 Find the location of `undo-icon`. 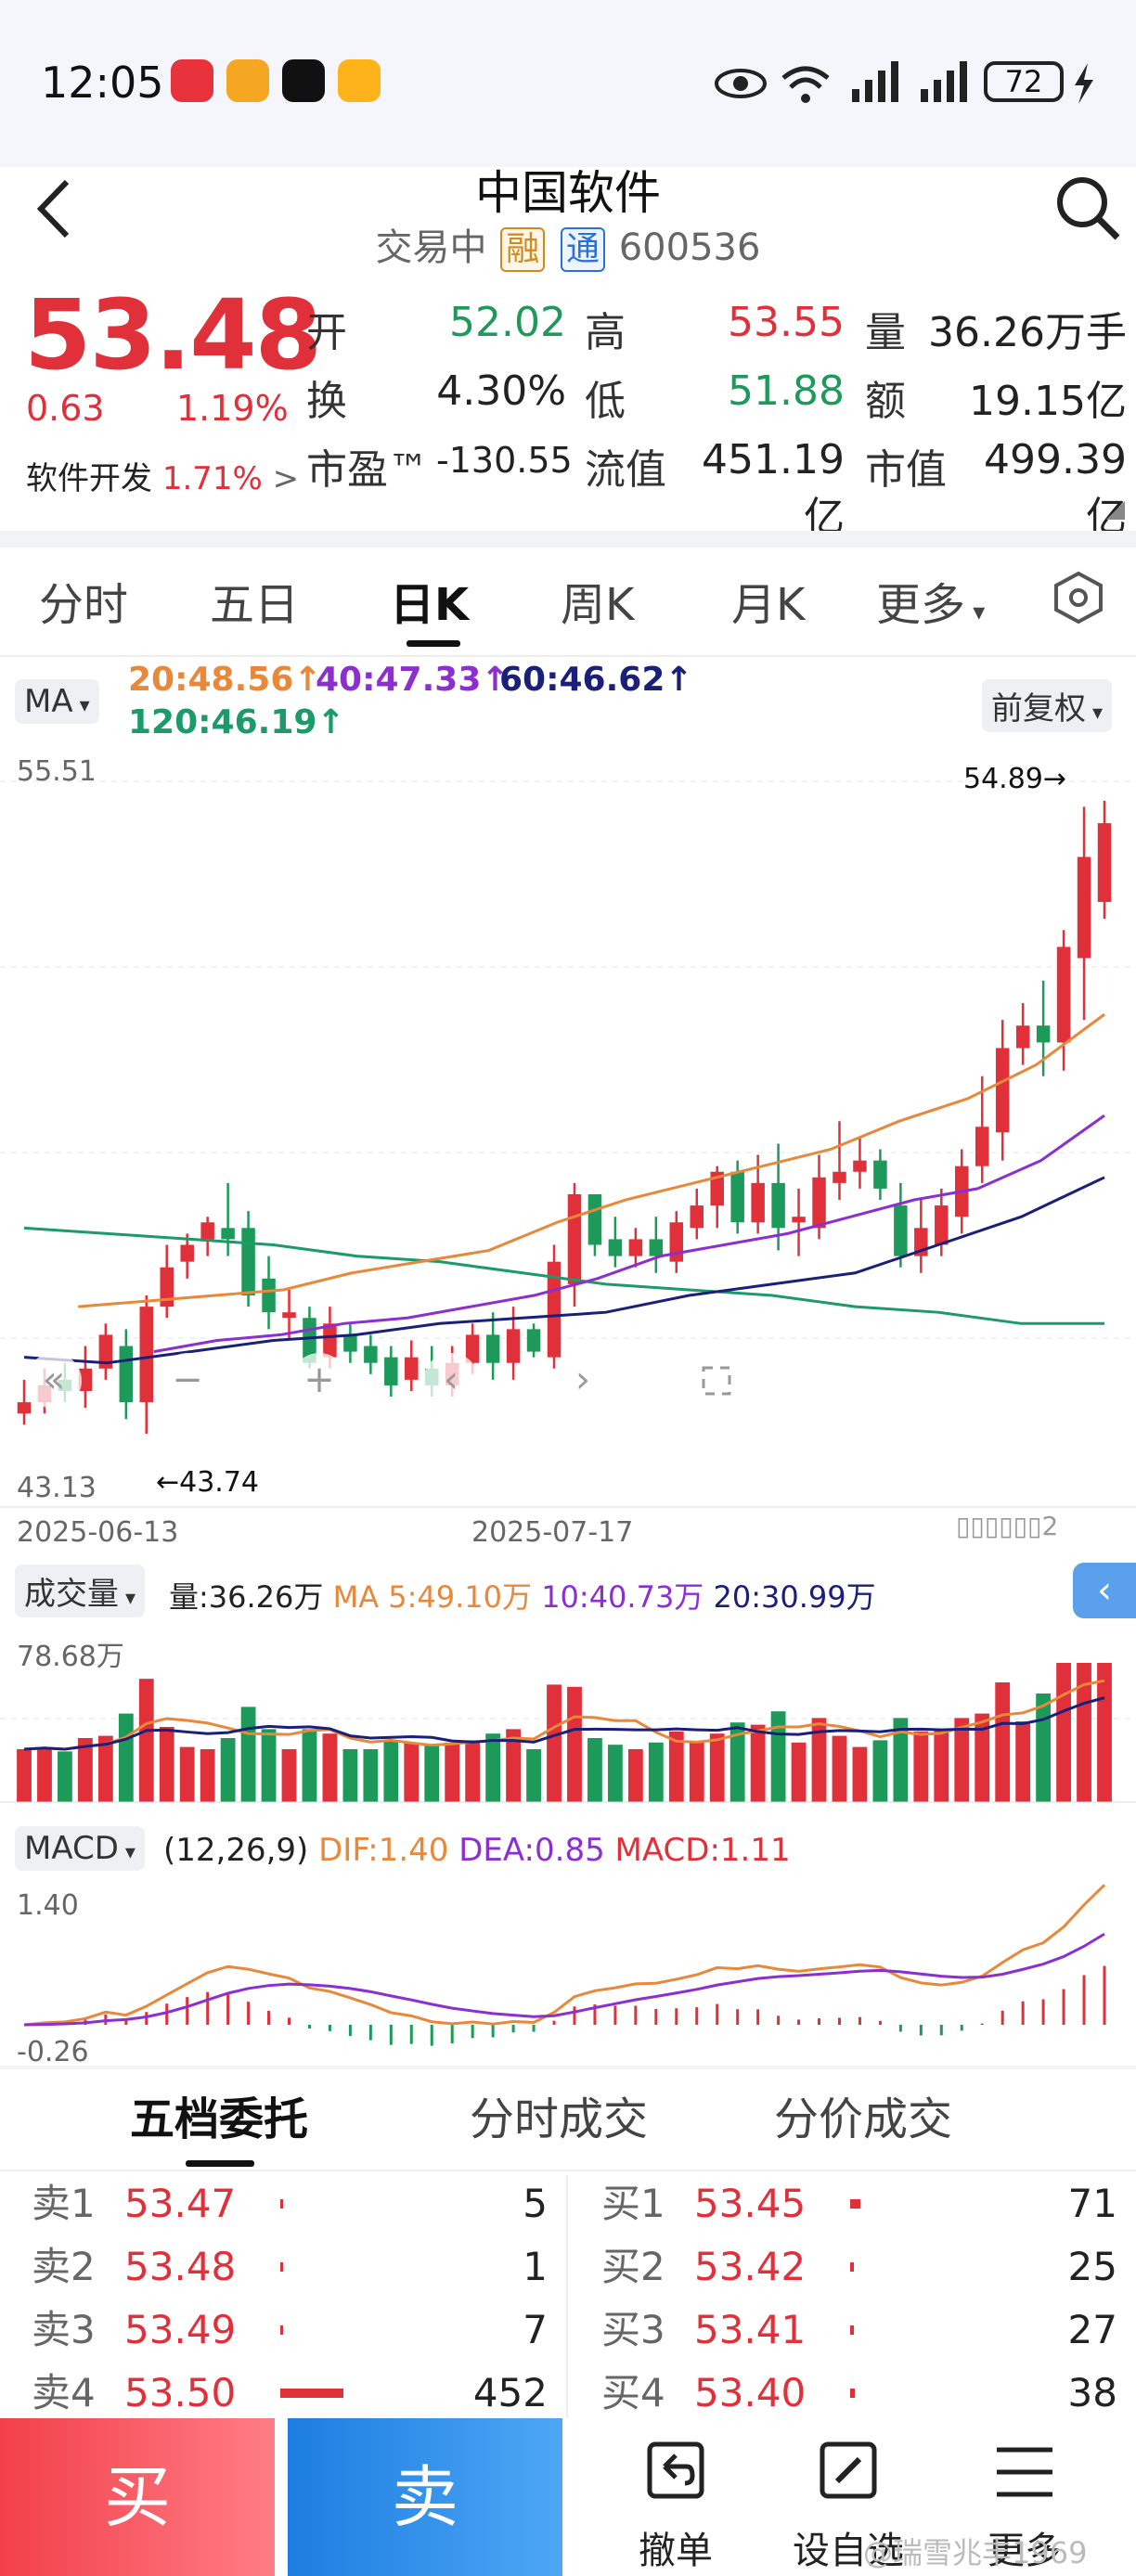

undo-icon is located at coordinates (675, 2470).